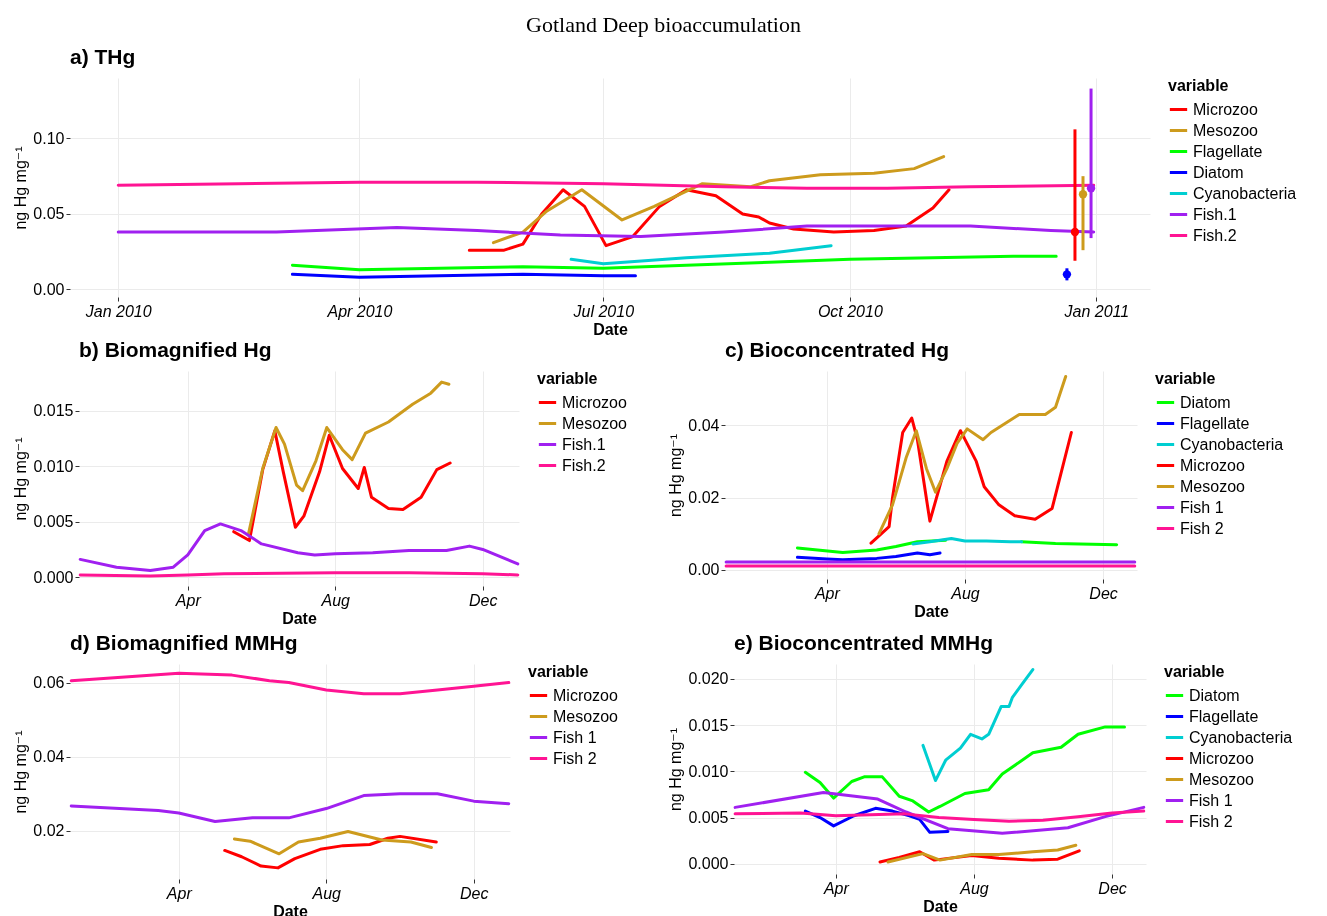 The height and width of the screenshot is (916, 1327). What do you see at coordinates (49, 683) in the screenshot?
I see `y-tick-label: 0.06` at bounding box center [49, 683].